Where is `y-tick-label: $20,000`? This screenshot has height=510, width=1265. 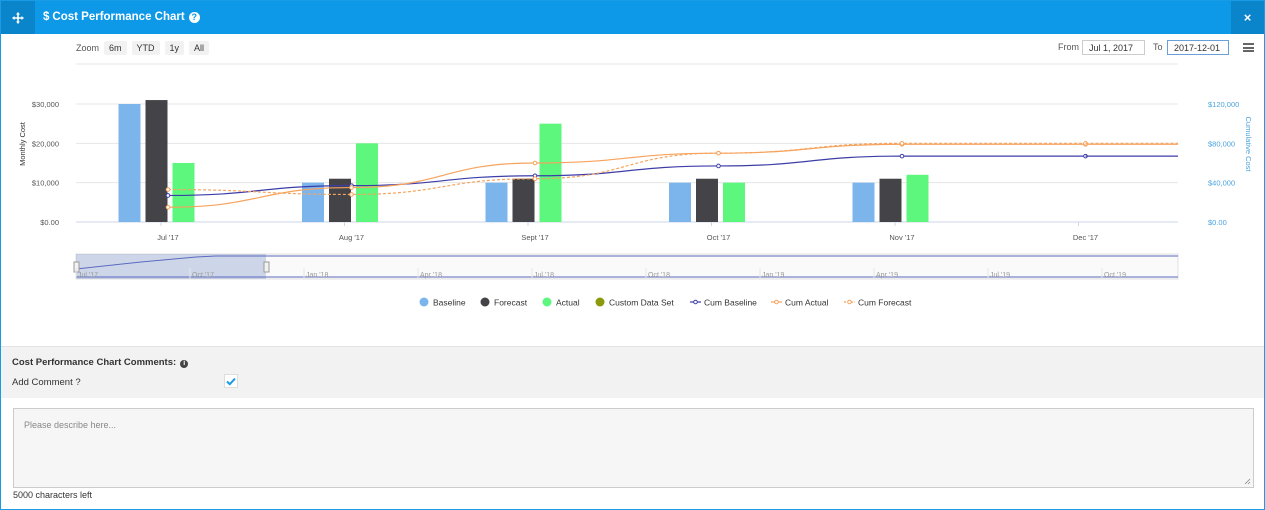
y-tick-label: $20,000 is located at coordinates (45, 143).